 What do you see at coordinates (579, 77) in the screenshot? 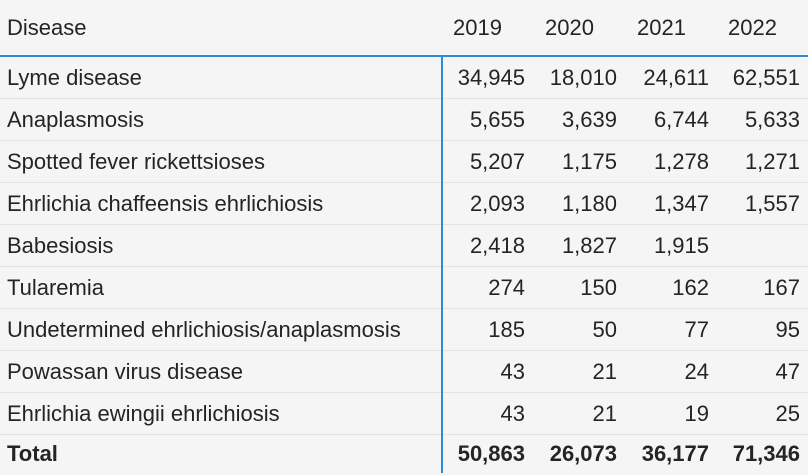
I see `value-cell: 18,010` at bounding box center [579, 77].